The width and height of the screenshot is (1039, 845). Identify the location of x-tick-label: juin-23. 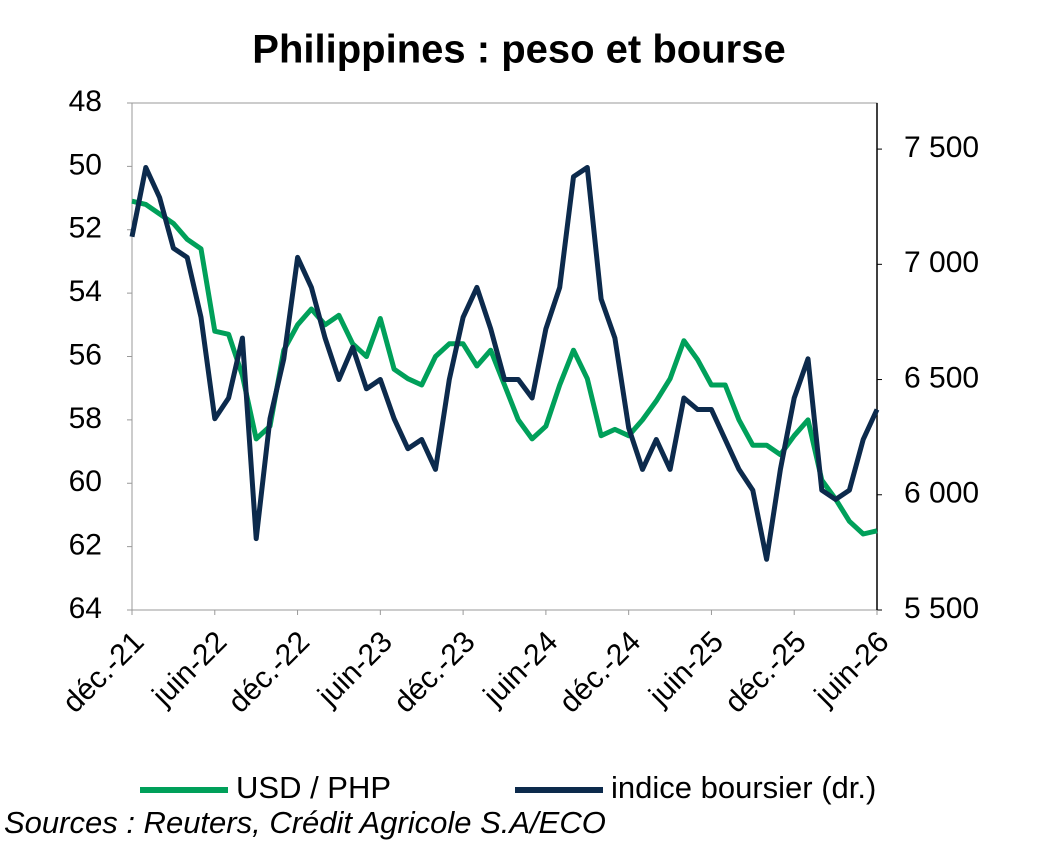
(355, 669).